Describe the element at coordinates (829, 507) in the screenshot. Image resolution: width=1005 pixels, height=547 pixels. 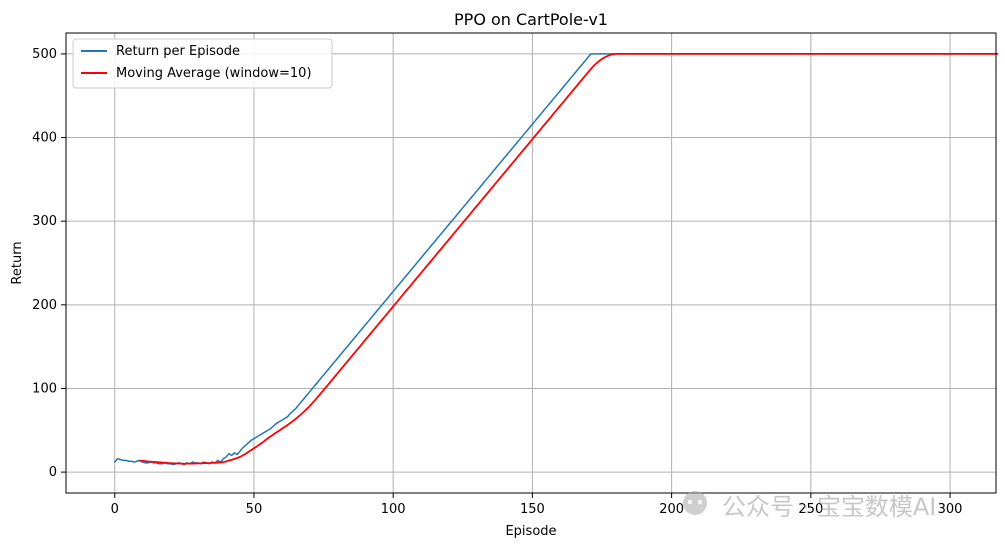
I see `watermark-text: 公众号 · 宝宝数模AI` at that location.